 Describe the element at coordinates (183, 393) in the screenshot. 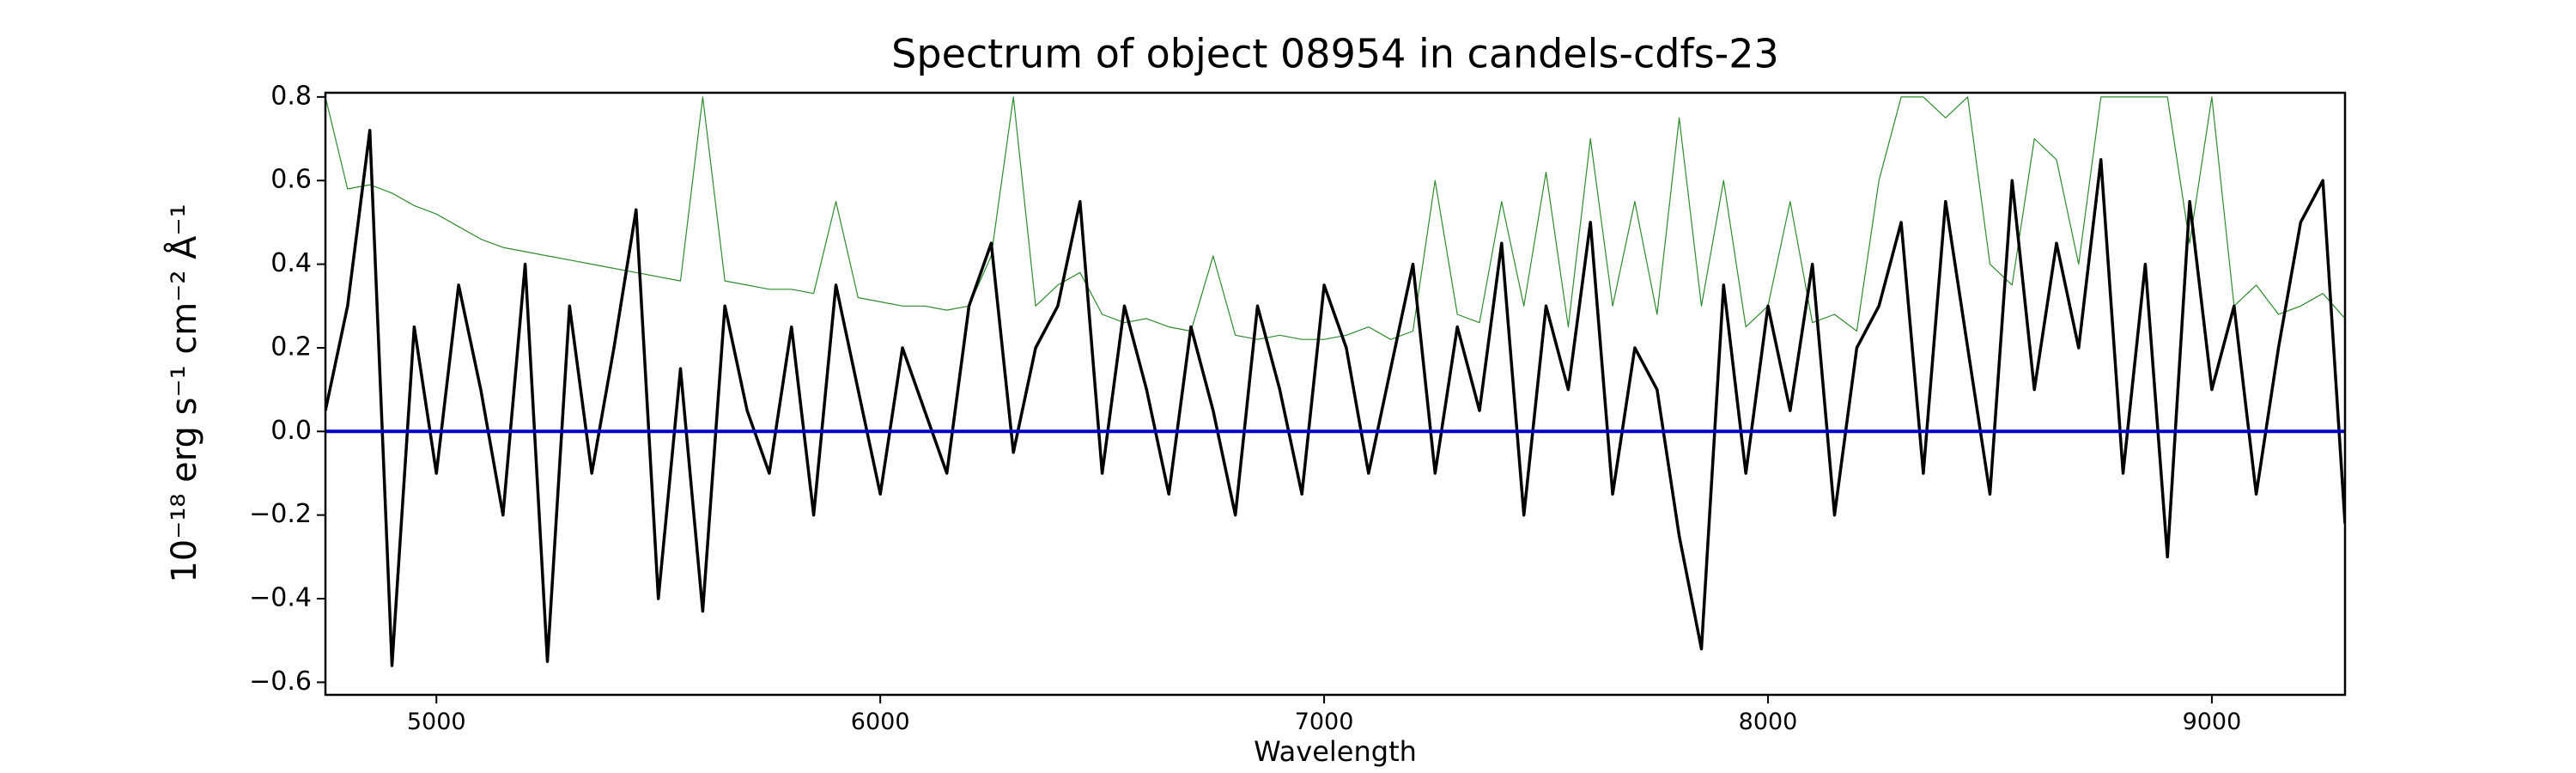

I see `y-axis-label: 10⁻¹⁸ erg s⁻¹ cm⁻² Å⁻¹` at that location.